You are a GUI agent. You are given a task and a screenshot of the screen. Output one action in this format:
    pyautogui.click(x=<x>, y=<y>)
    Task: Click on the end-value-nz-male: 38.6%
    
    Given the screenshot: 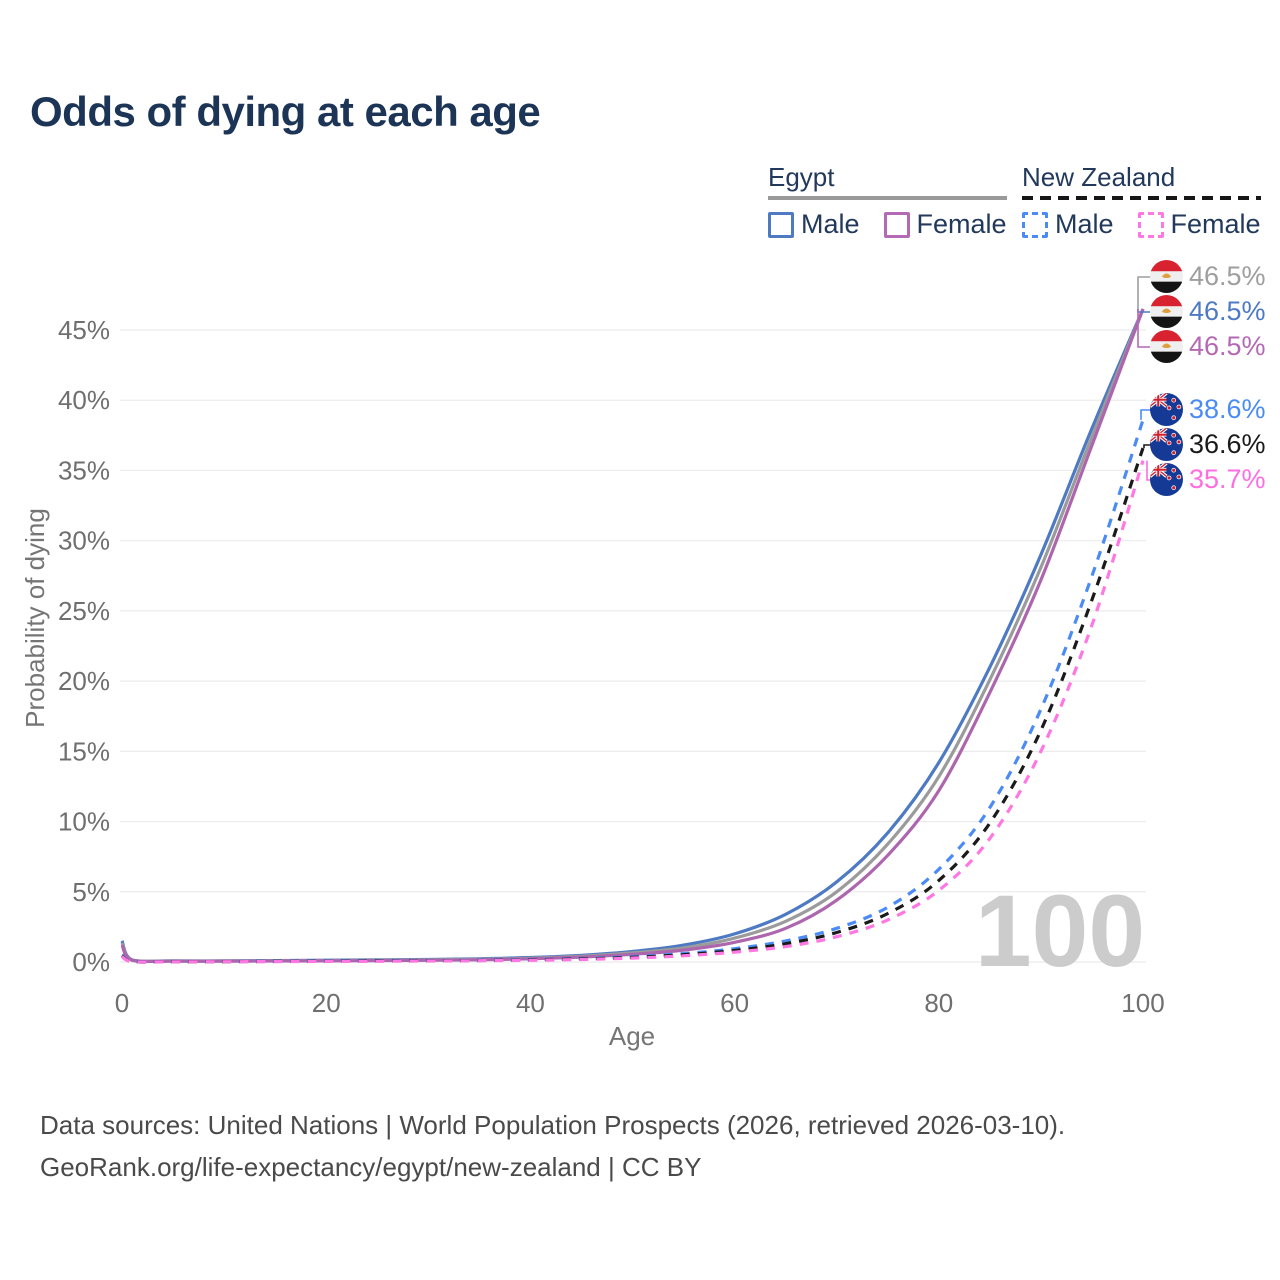 What is the action you would take?
    pyautogui.click(x=1227, y=409)
    